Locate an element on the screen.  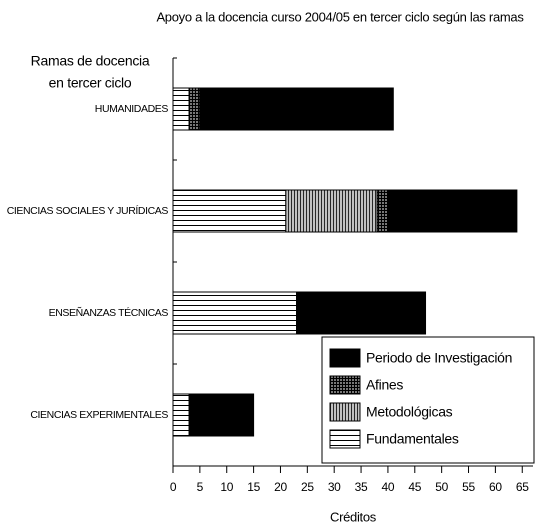
x-tick-label: 65 is located at coordinates (522, 487).